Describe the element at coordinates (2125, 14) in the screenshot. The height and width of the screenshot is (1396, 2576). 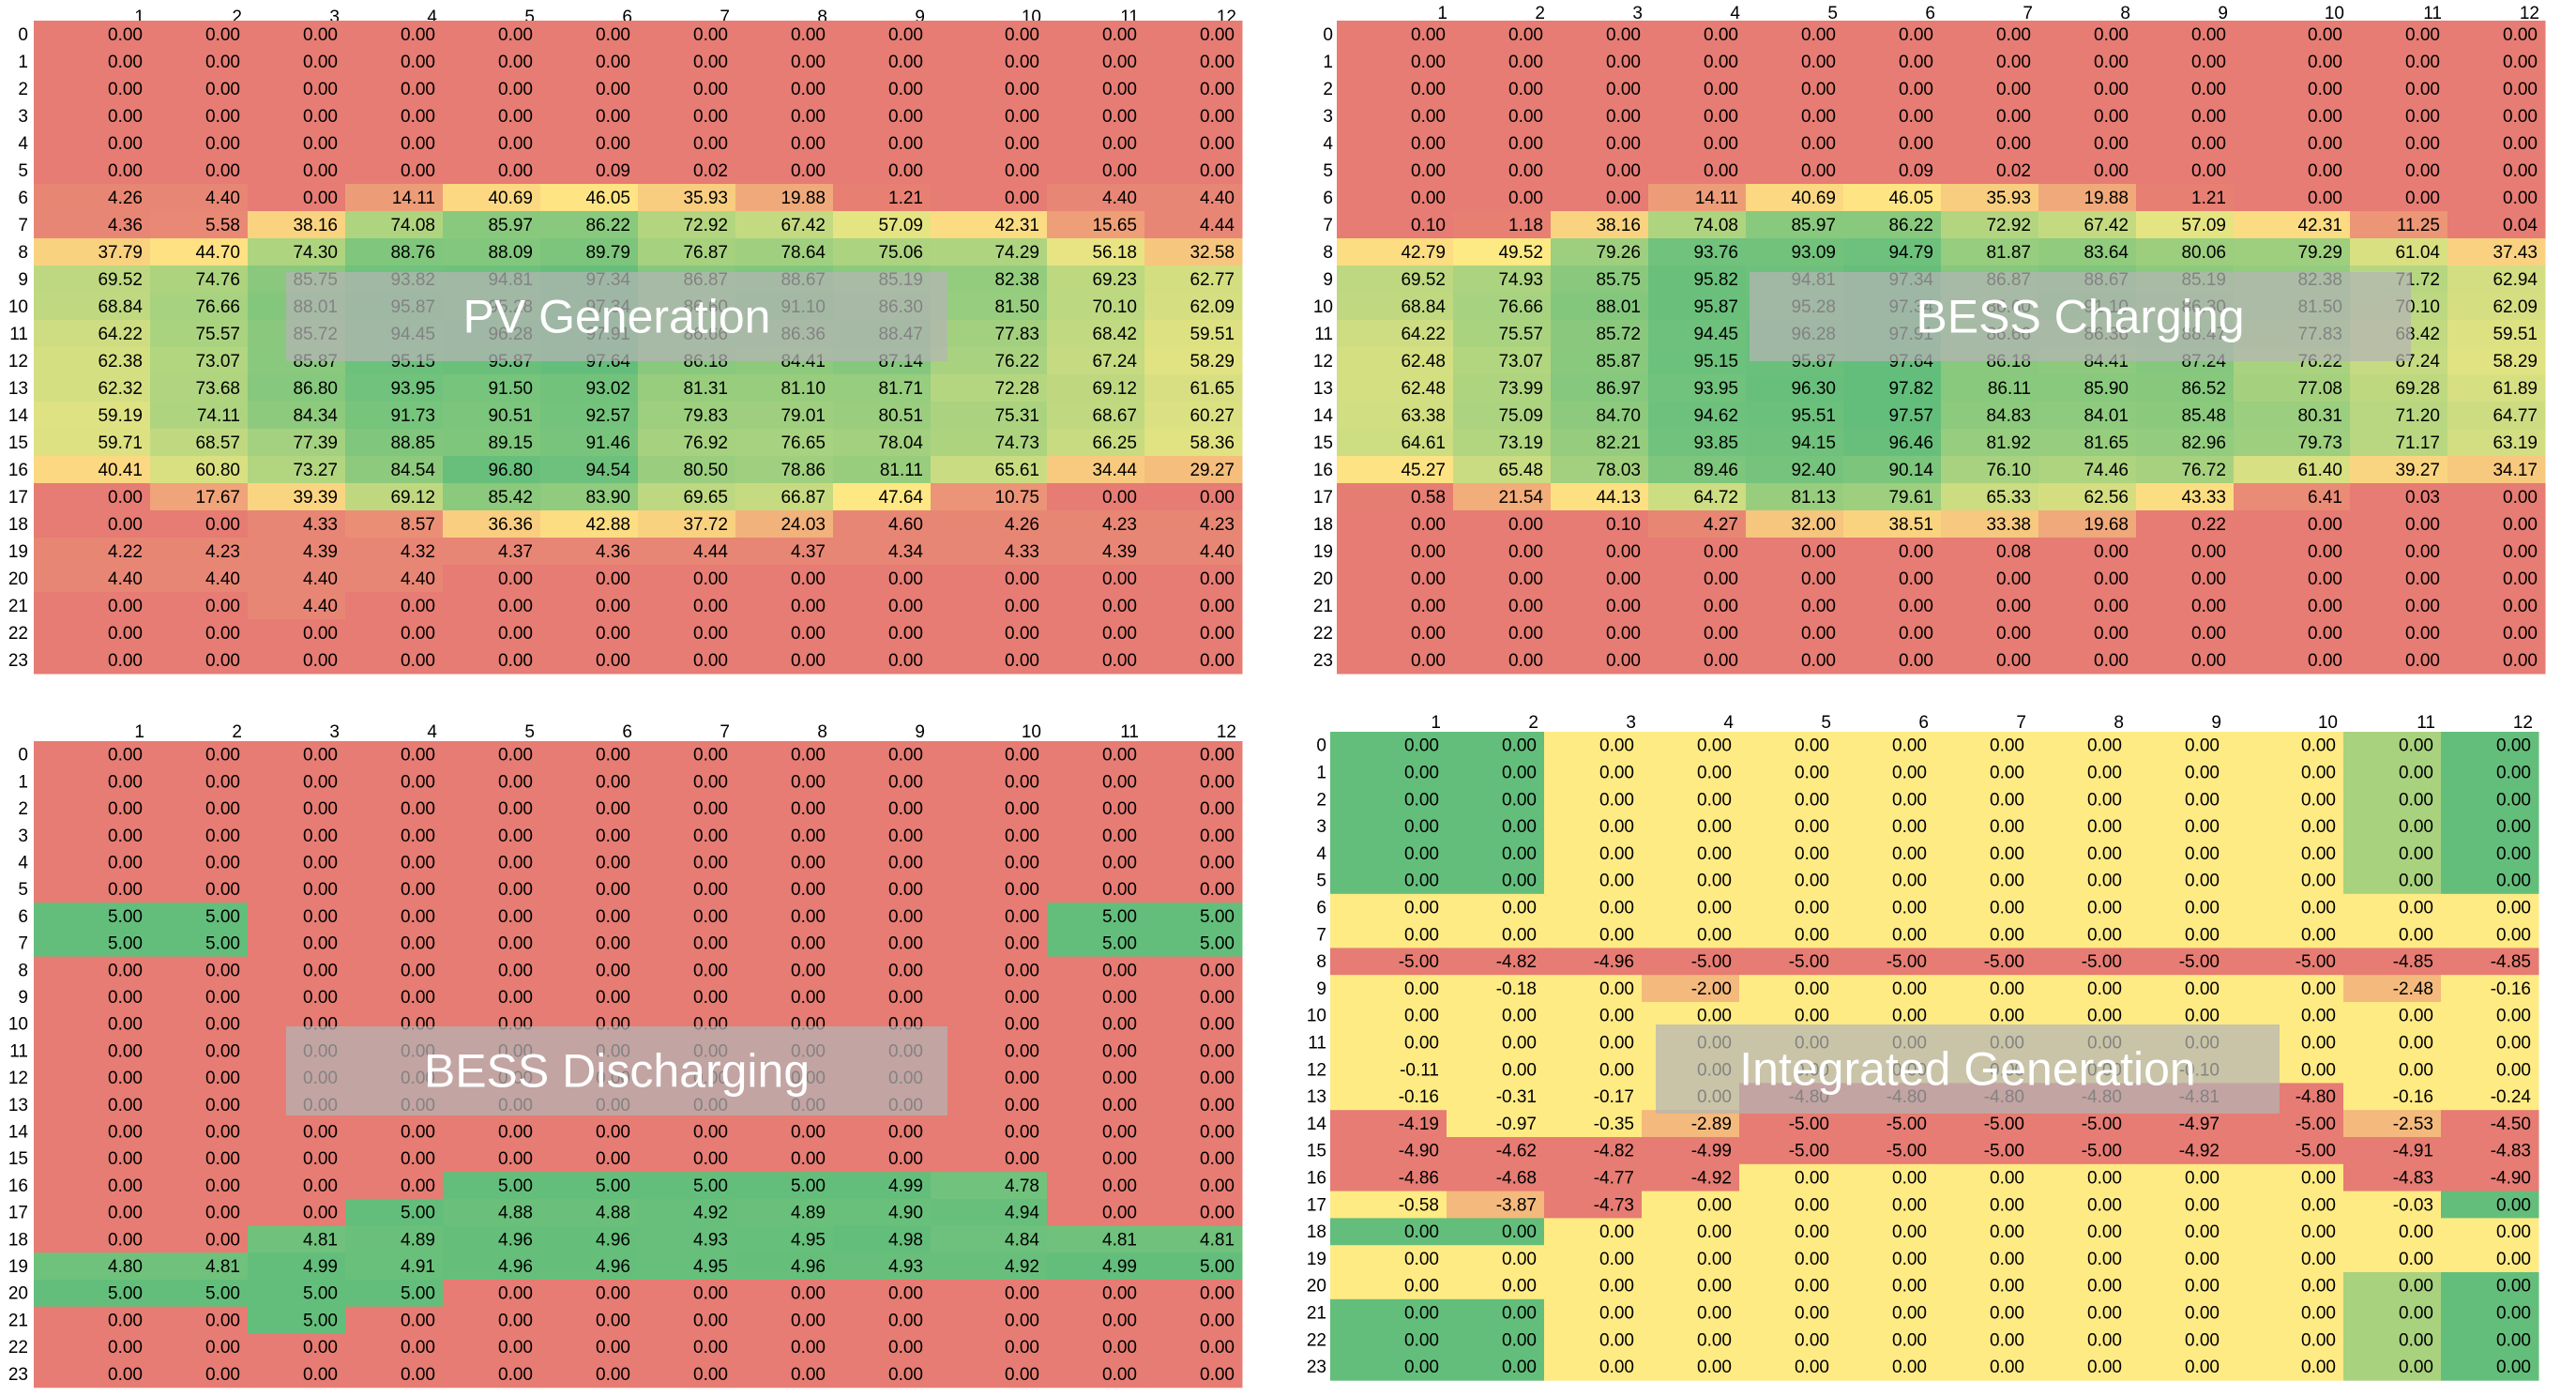
I see `column-header: 8` at that location.